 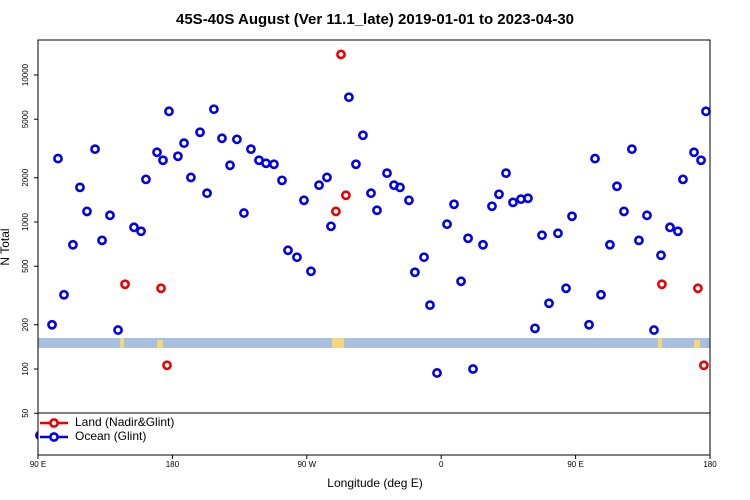 What do you see at coordinates (124, 422) in the screenshot?
I see `legend-label: Land (Nadir&Glint)` at bounding box center [124, 422].